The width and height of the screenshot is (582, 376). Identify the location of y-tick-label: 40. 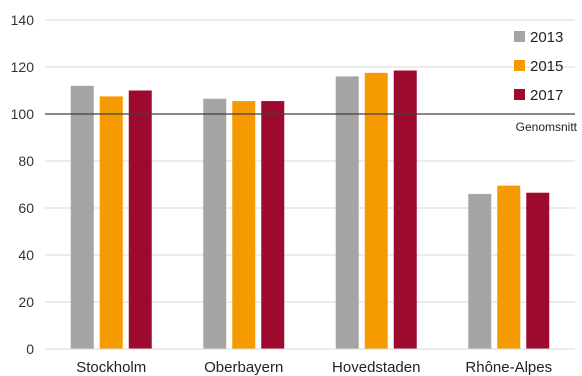
(26, 255).